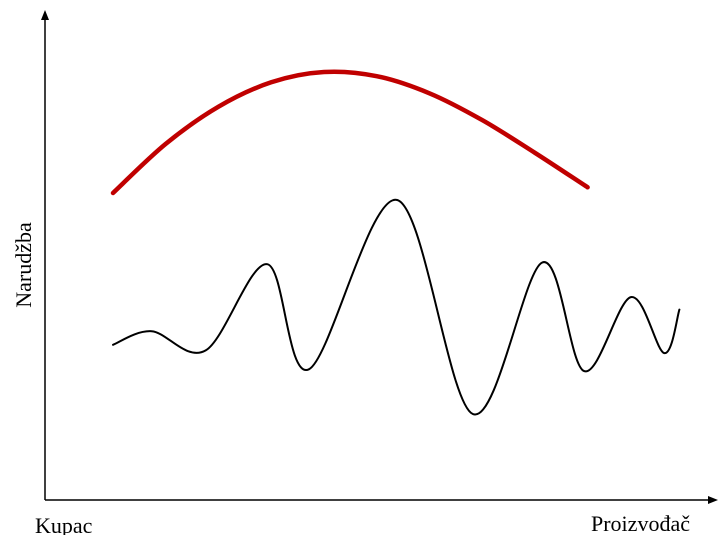 The width and height of the screenshot is (721, 535). Describe the element at coordinates (640, 523) in the screenshot. I see `x-axis-end-label: Proizvođač` at that location.